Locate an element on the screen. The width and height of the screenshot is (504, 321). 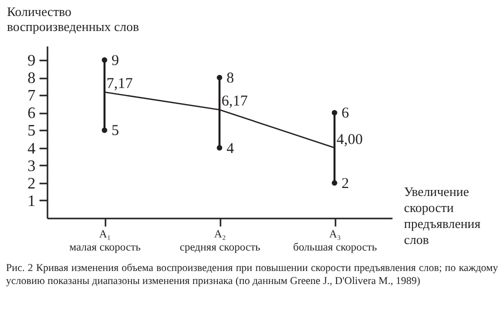
y-tick-label: 7 is located at coordinates (32, 96).